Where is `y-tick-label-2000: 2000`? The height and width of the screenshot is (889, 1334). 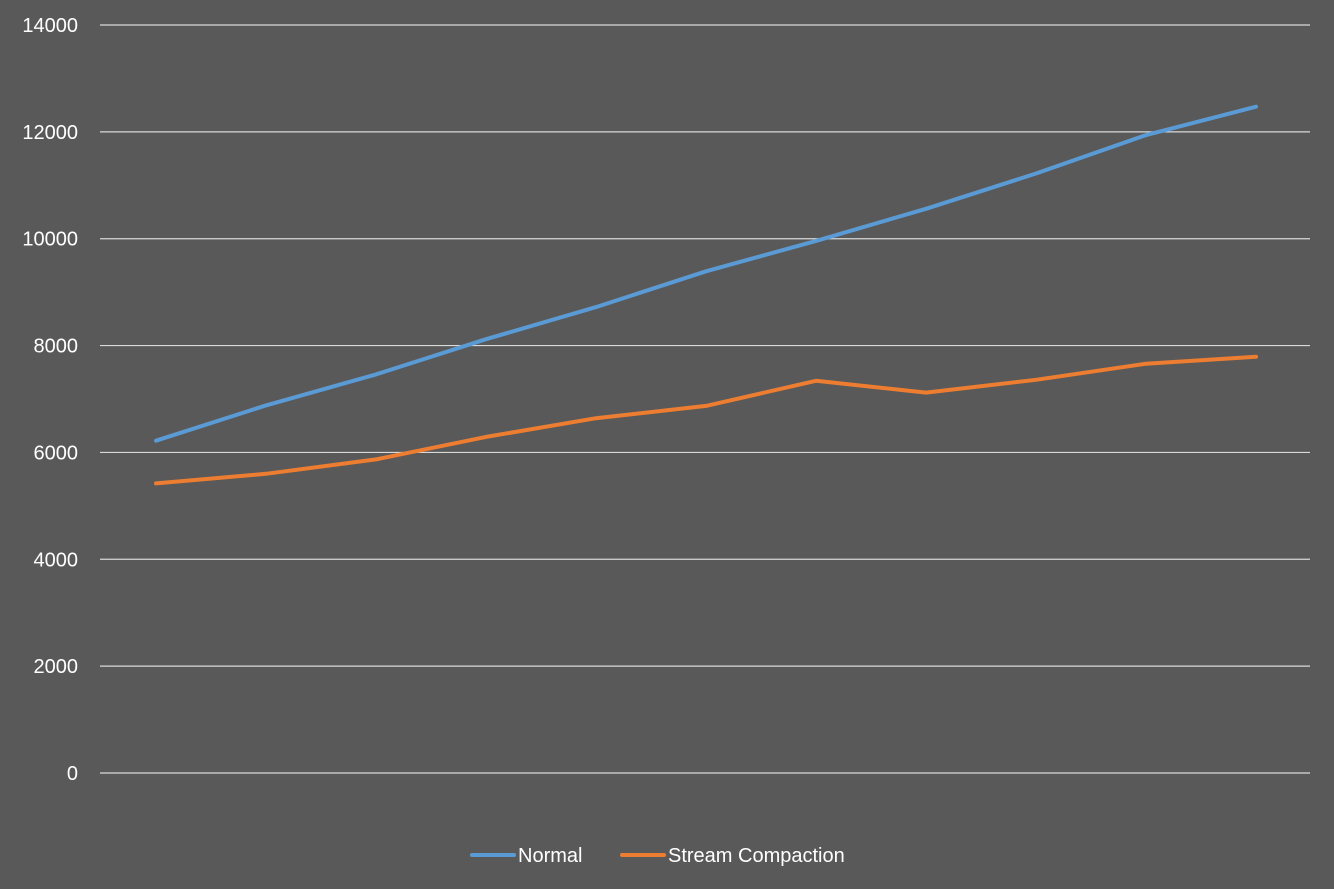 y-tick-label-2000: 2000 is located at coordinates (56, 667).